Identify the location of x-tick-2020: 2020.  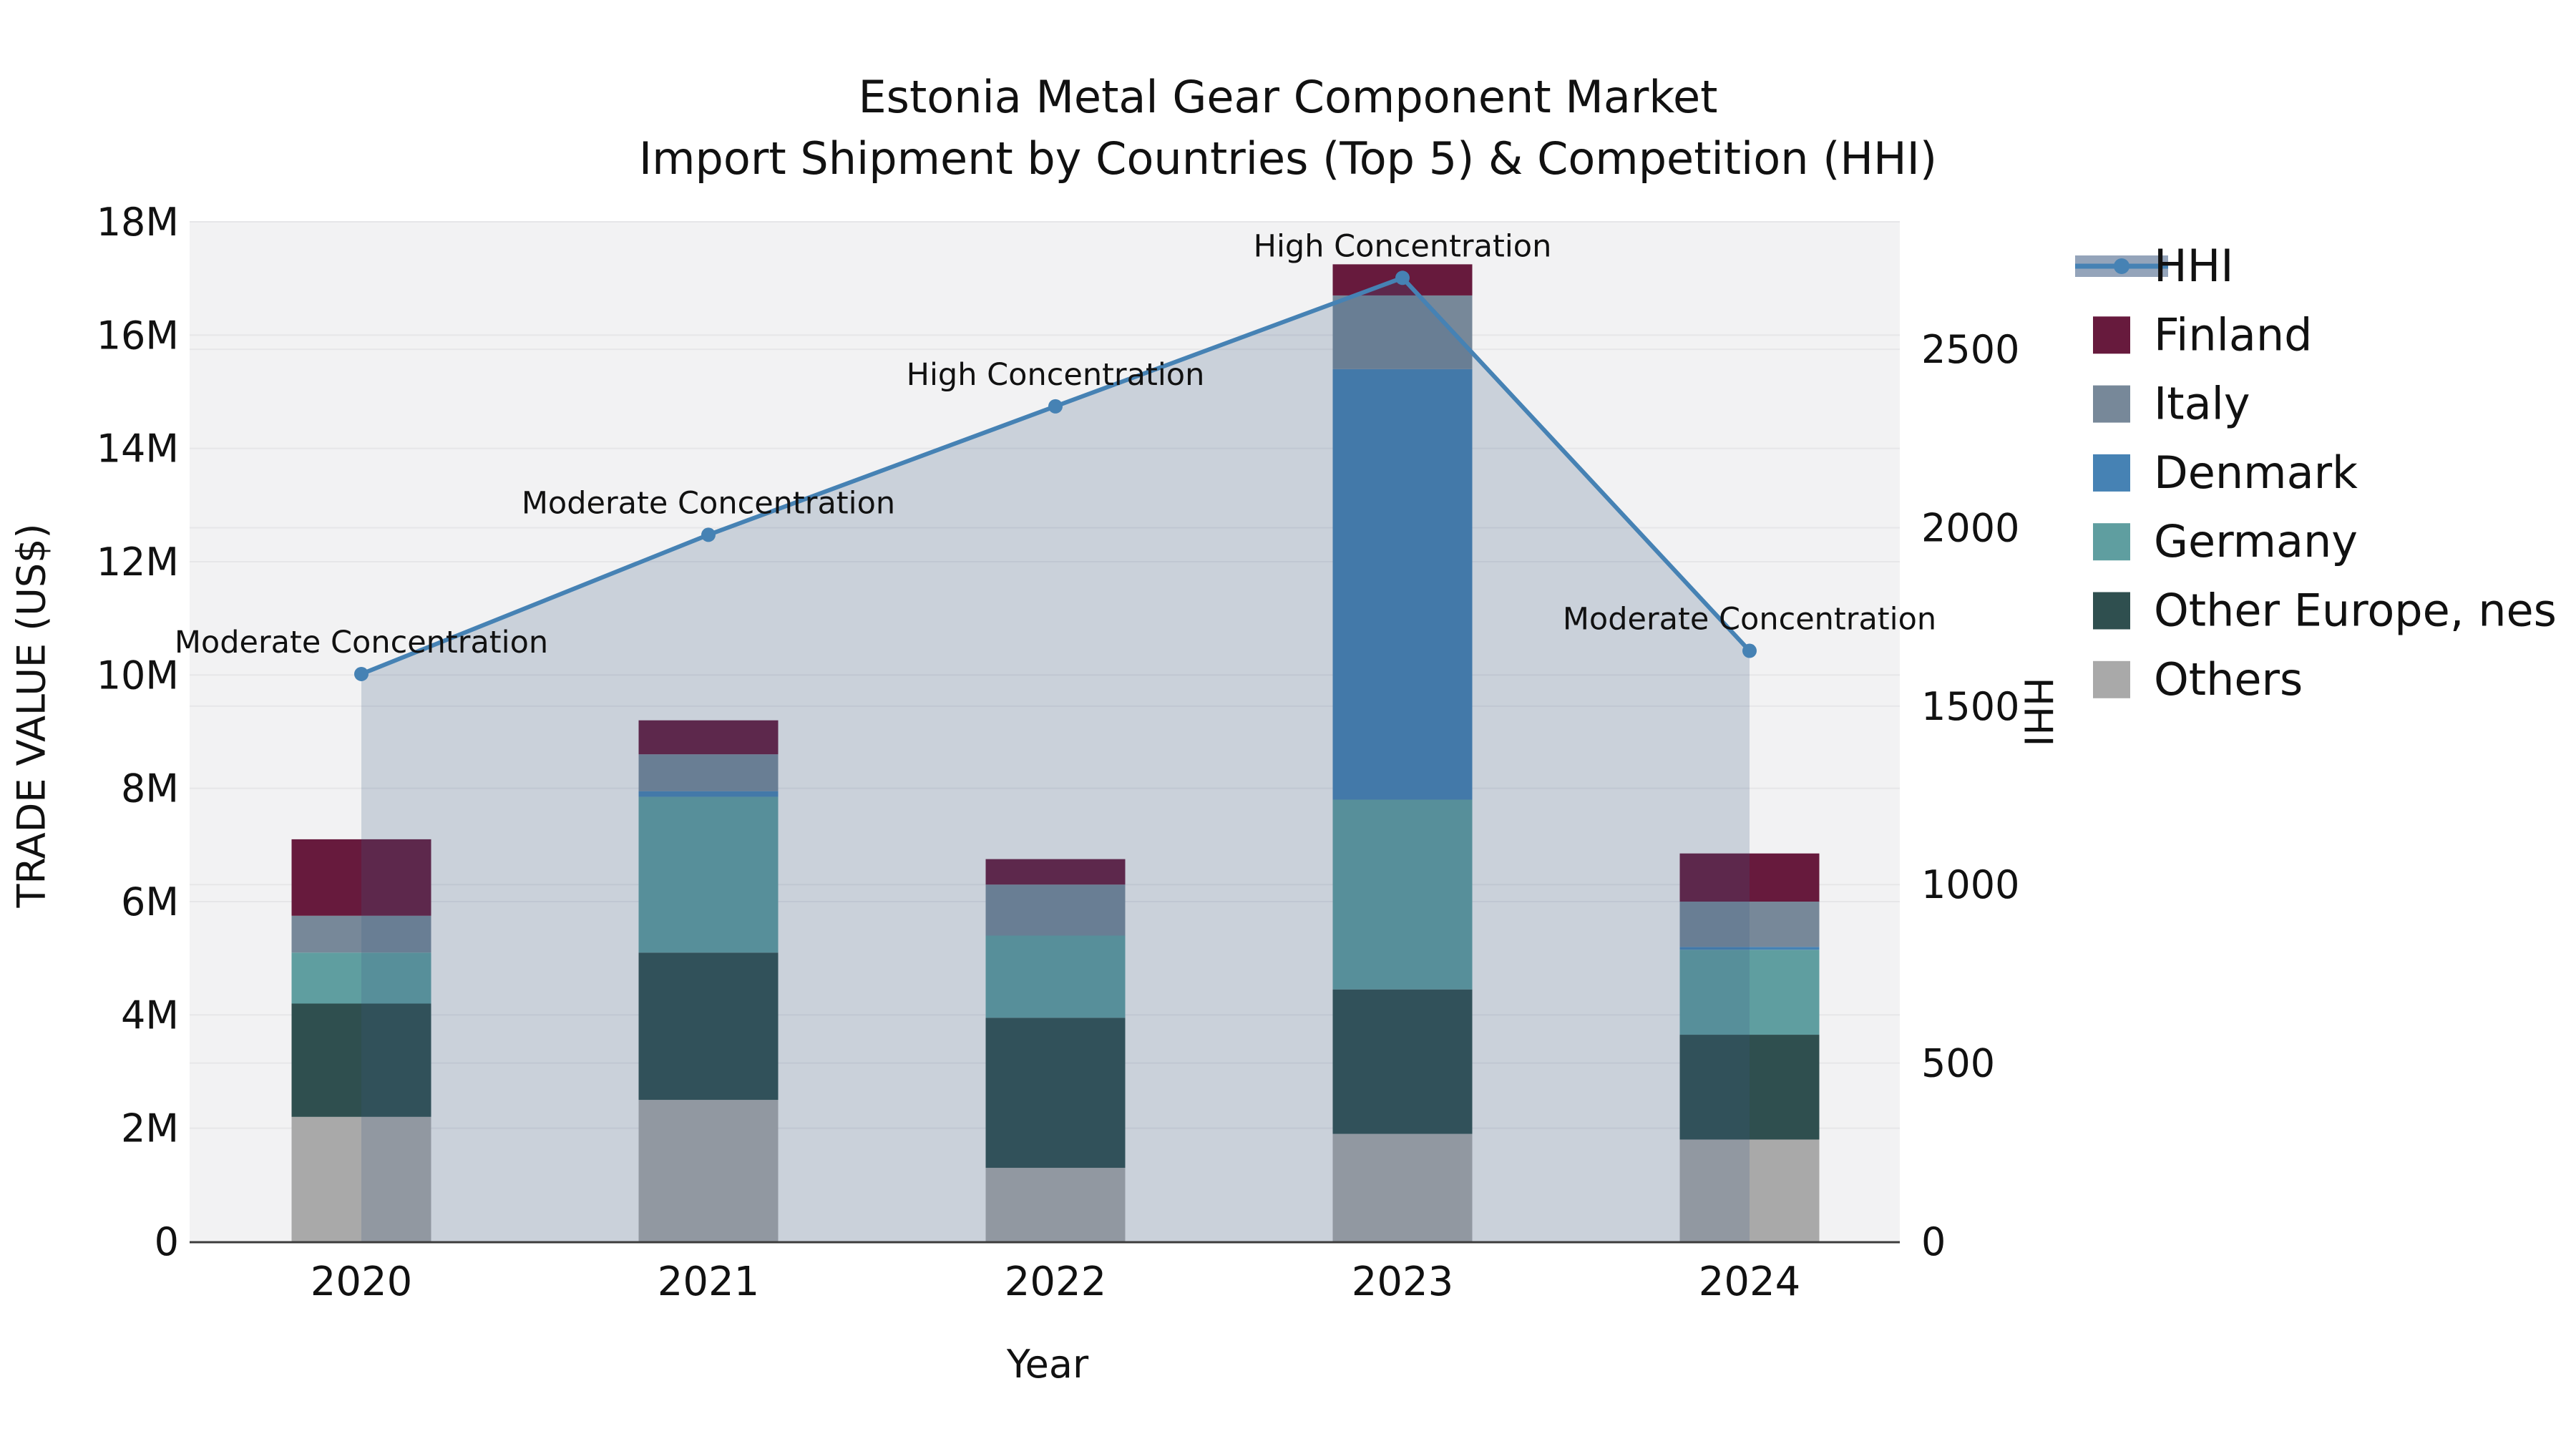
(362, 1282).